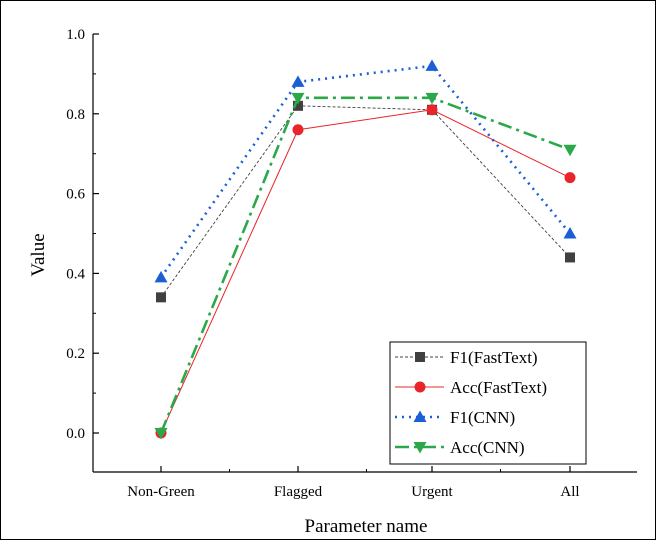  Describe the element at coordinates (75, 35) in the screenshot. I see `y-tick-label: 1.0` at that location.